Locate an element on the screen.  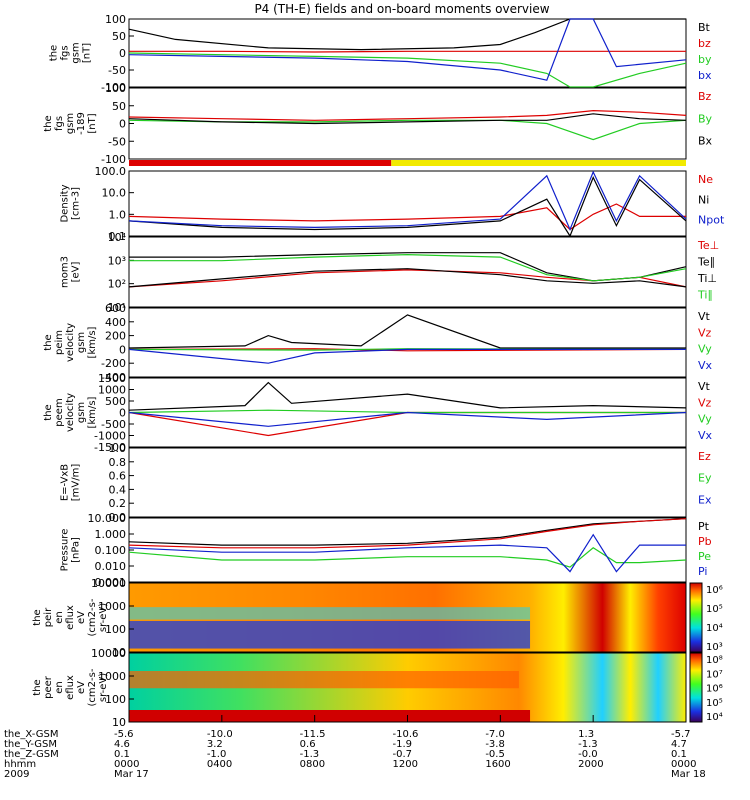
x-axis-row-value: -10.6 is located at coordinates (406, 734).